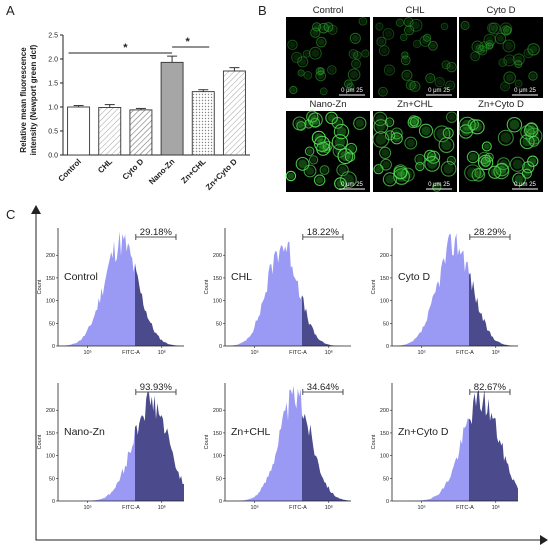 The width and height of the screenshot is (548, 550). What do you see at coordinates (53, 60) in the screenshot?
I see `y-tick-label: 2.0` at bounding box center [53, 60].